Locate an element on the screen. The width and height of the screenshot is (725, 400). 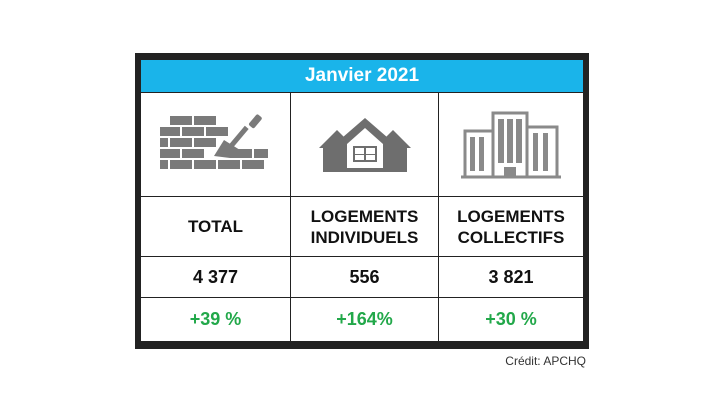
value-total: 4 377 is located at coordinates (215, 277).